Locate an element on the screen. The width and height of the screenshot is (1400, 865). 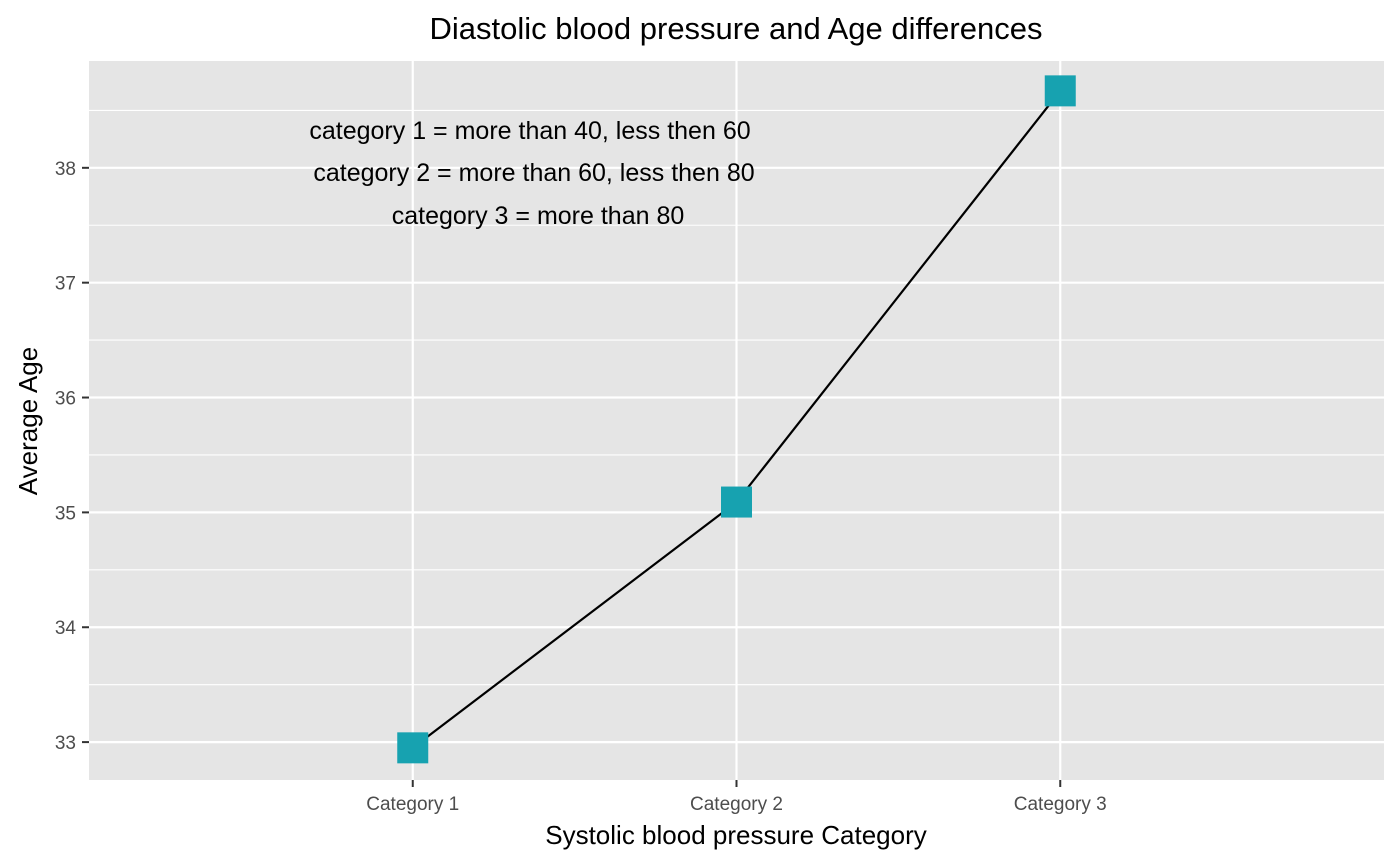
y-tick-label: 36 is located at coordinates (65, 399).